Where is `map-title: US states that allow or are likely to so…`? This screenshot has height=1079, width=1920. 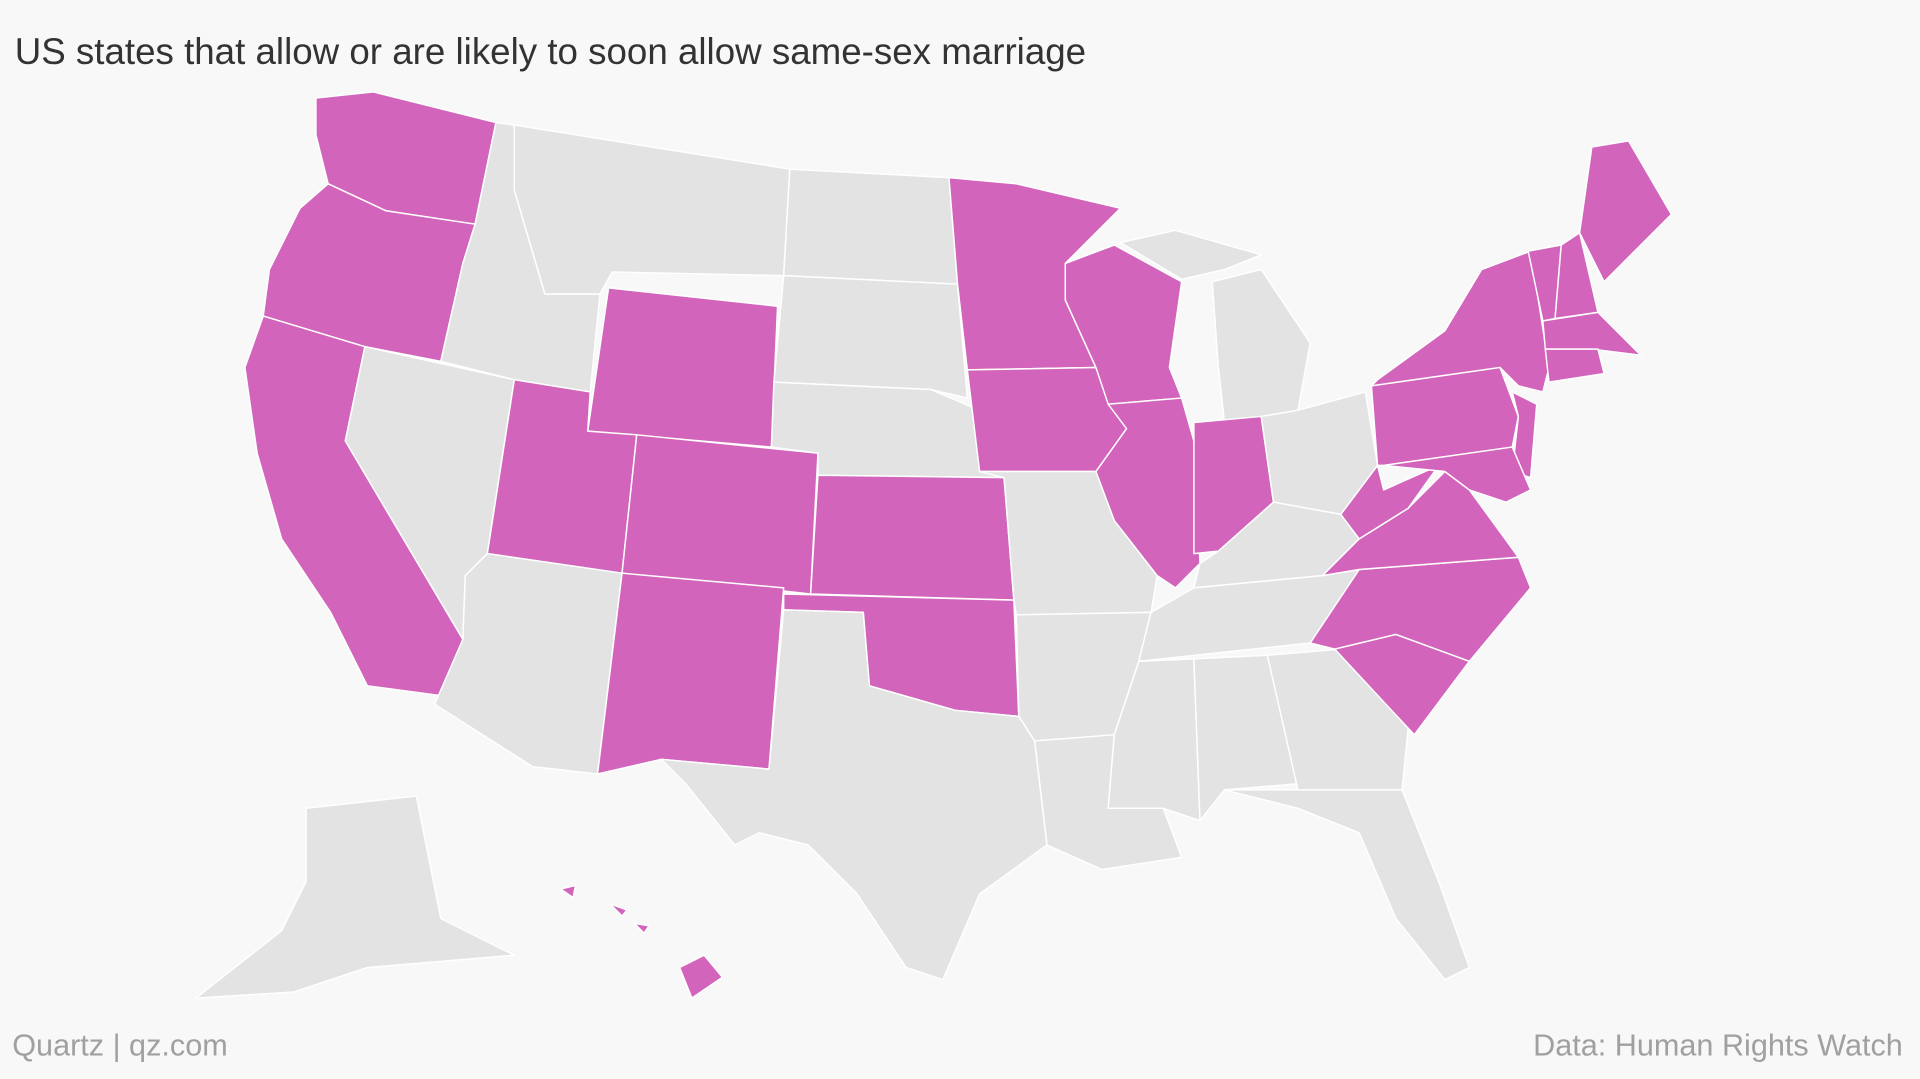
map-title: US states that allow or are likely to so… is located at coordinates (550, 51).